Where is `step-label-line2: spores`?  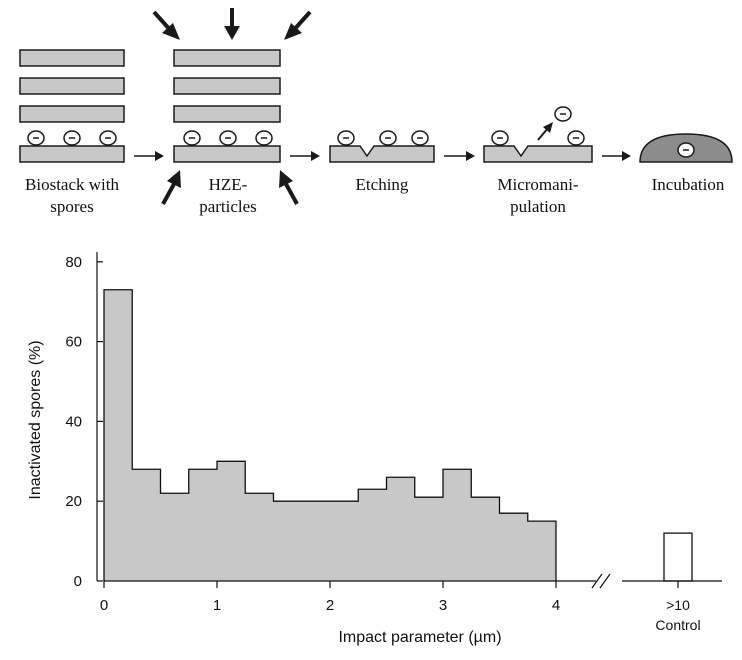
step-label-line2: spores is located at coordinates (71, 206).